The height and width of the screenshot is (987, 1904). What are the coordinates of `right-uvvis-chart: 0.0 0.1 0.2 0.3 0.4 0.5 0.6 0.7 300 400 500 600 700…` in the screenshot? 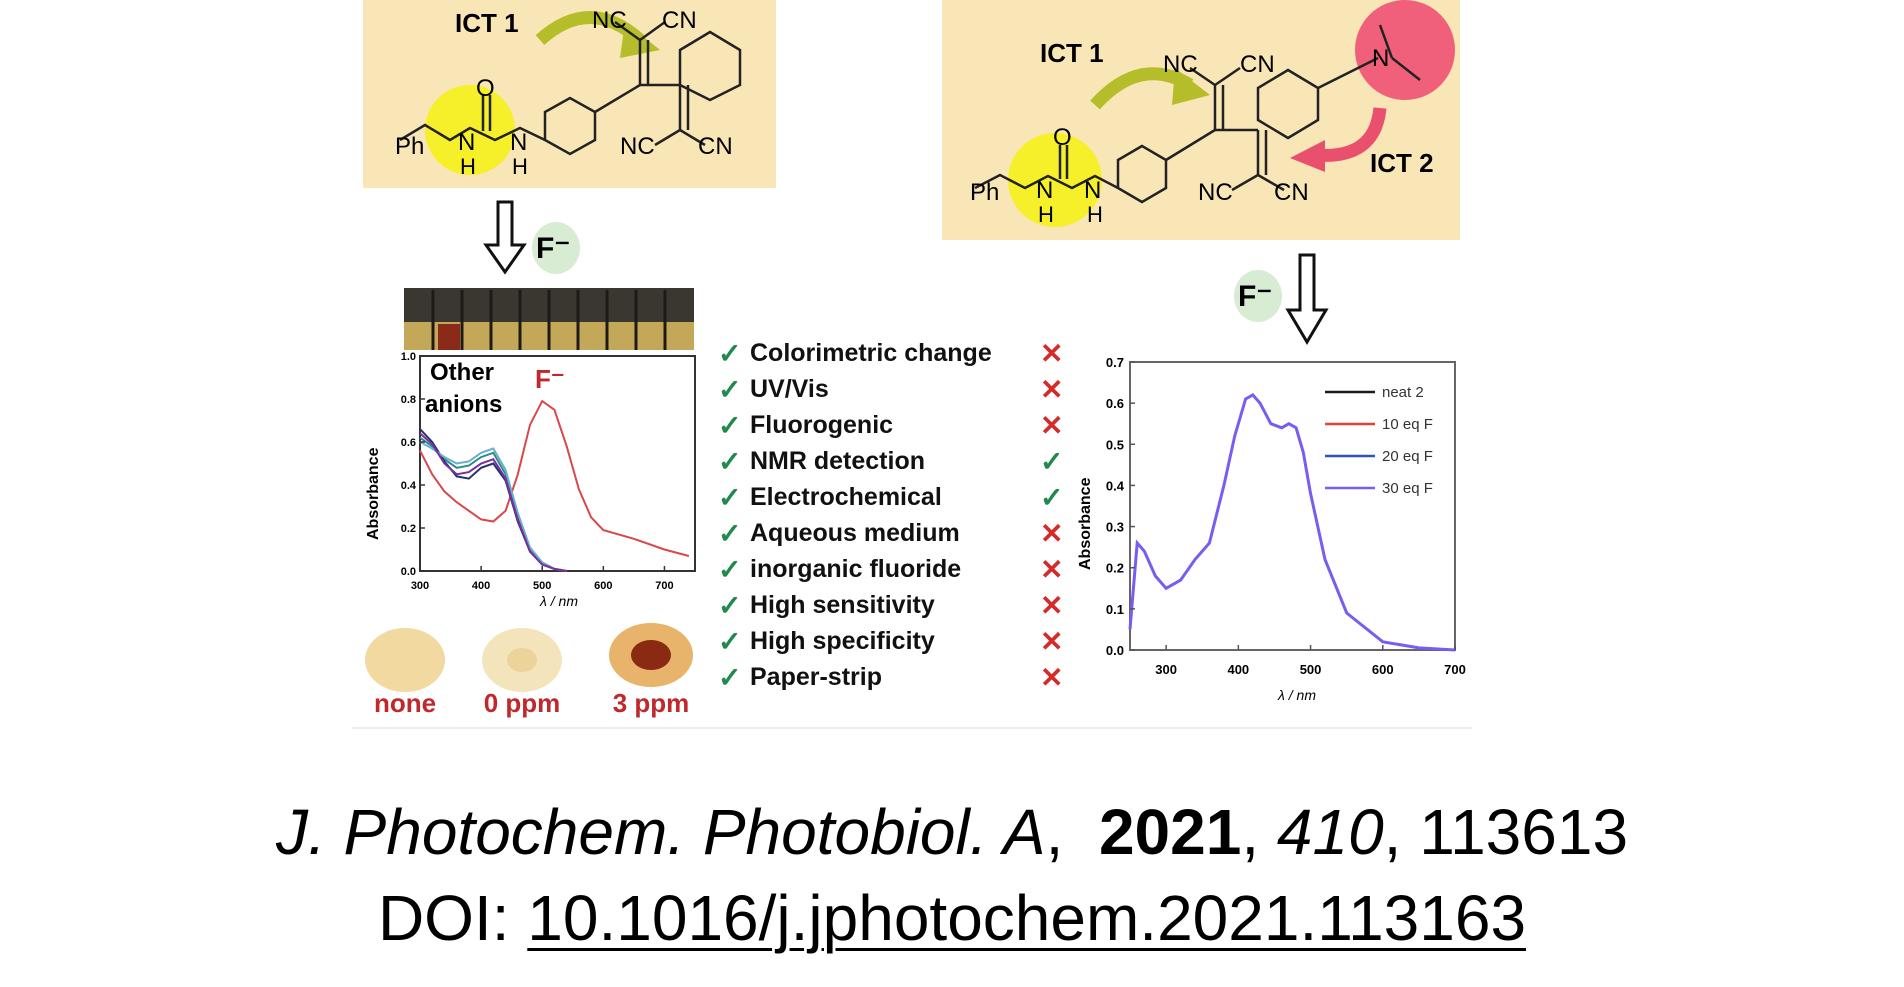 It's located at (1271, 529).